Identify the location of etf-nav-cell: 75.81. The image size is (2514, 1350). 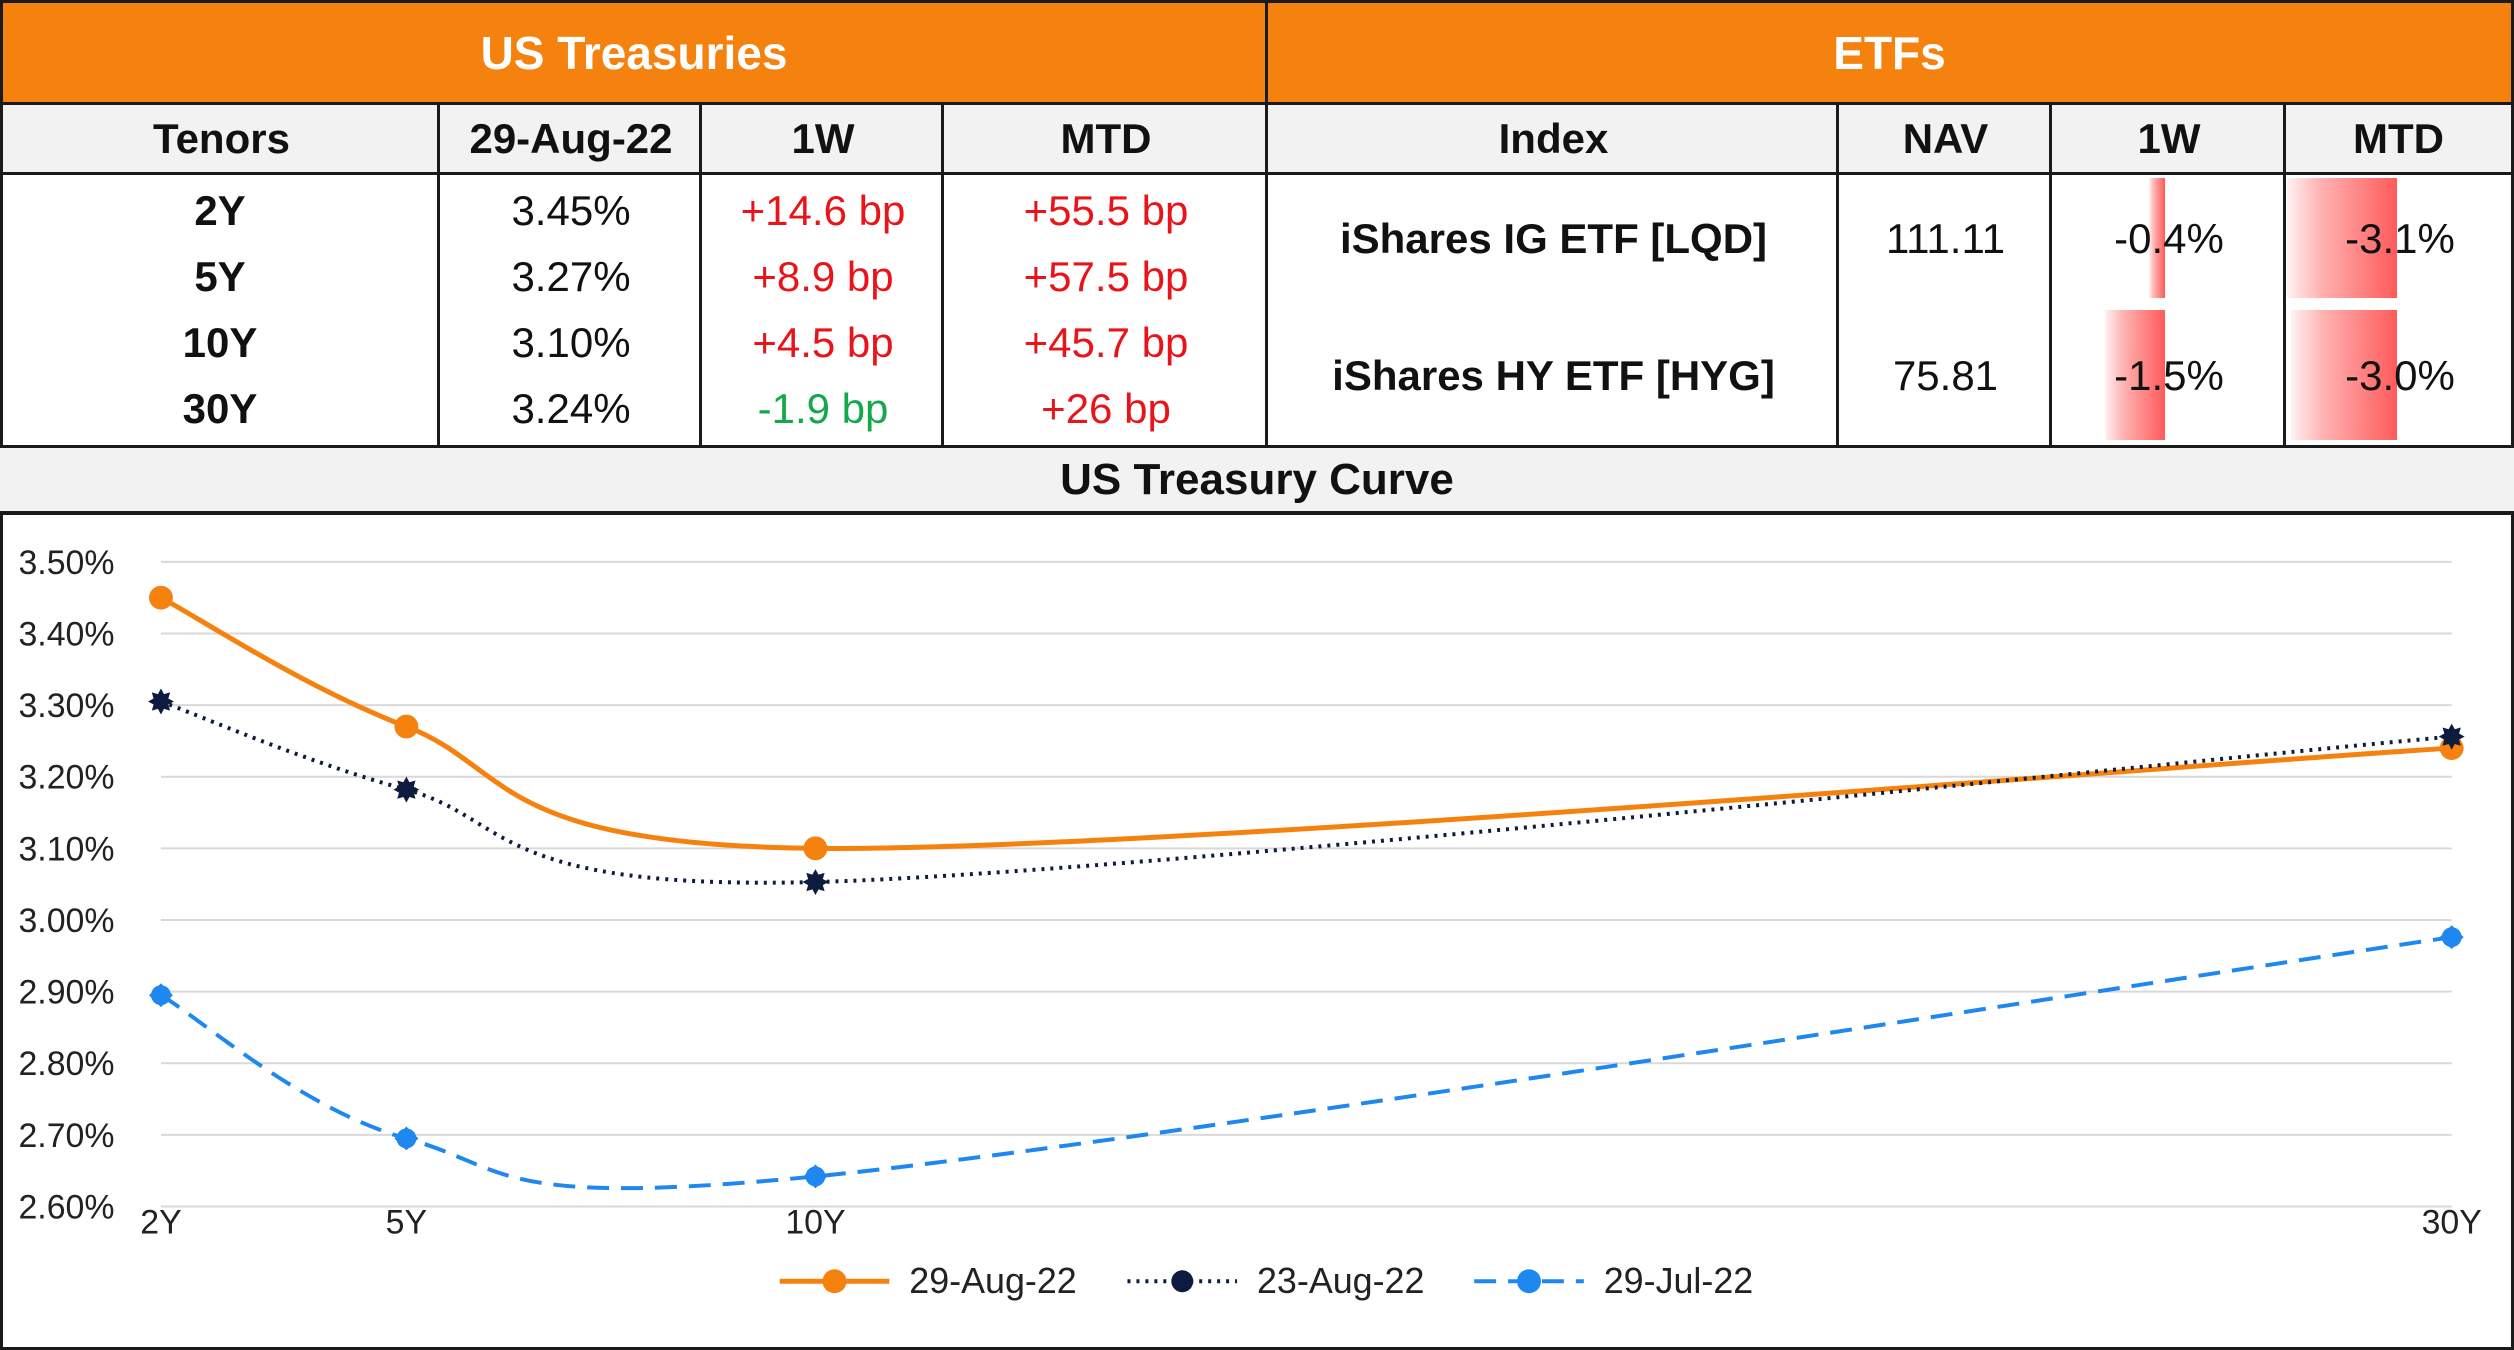
(1945, 375).